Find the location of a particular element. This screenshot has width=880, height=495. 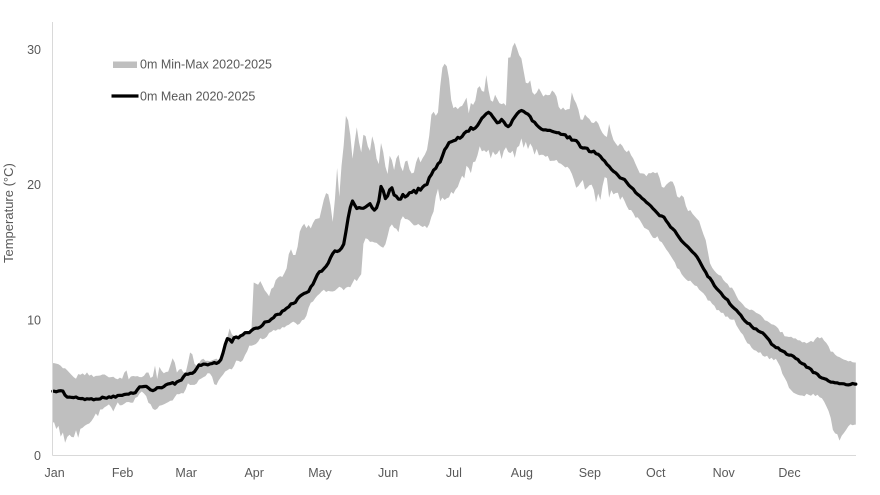

svg-text: 20 is located at coordinates (34, 185).